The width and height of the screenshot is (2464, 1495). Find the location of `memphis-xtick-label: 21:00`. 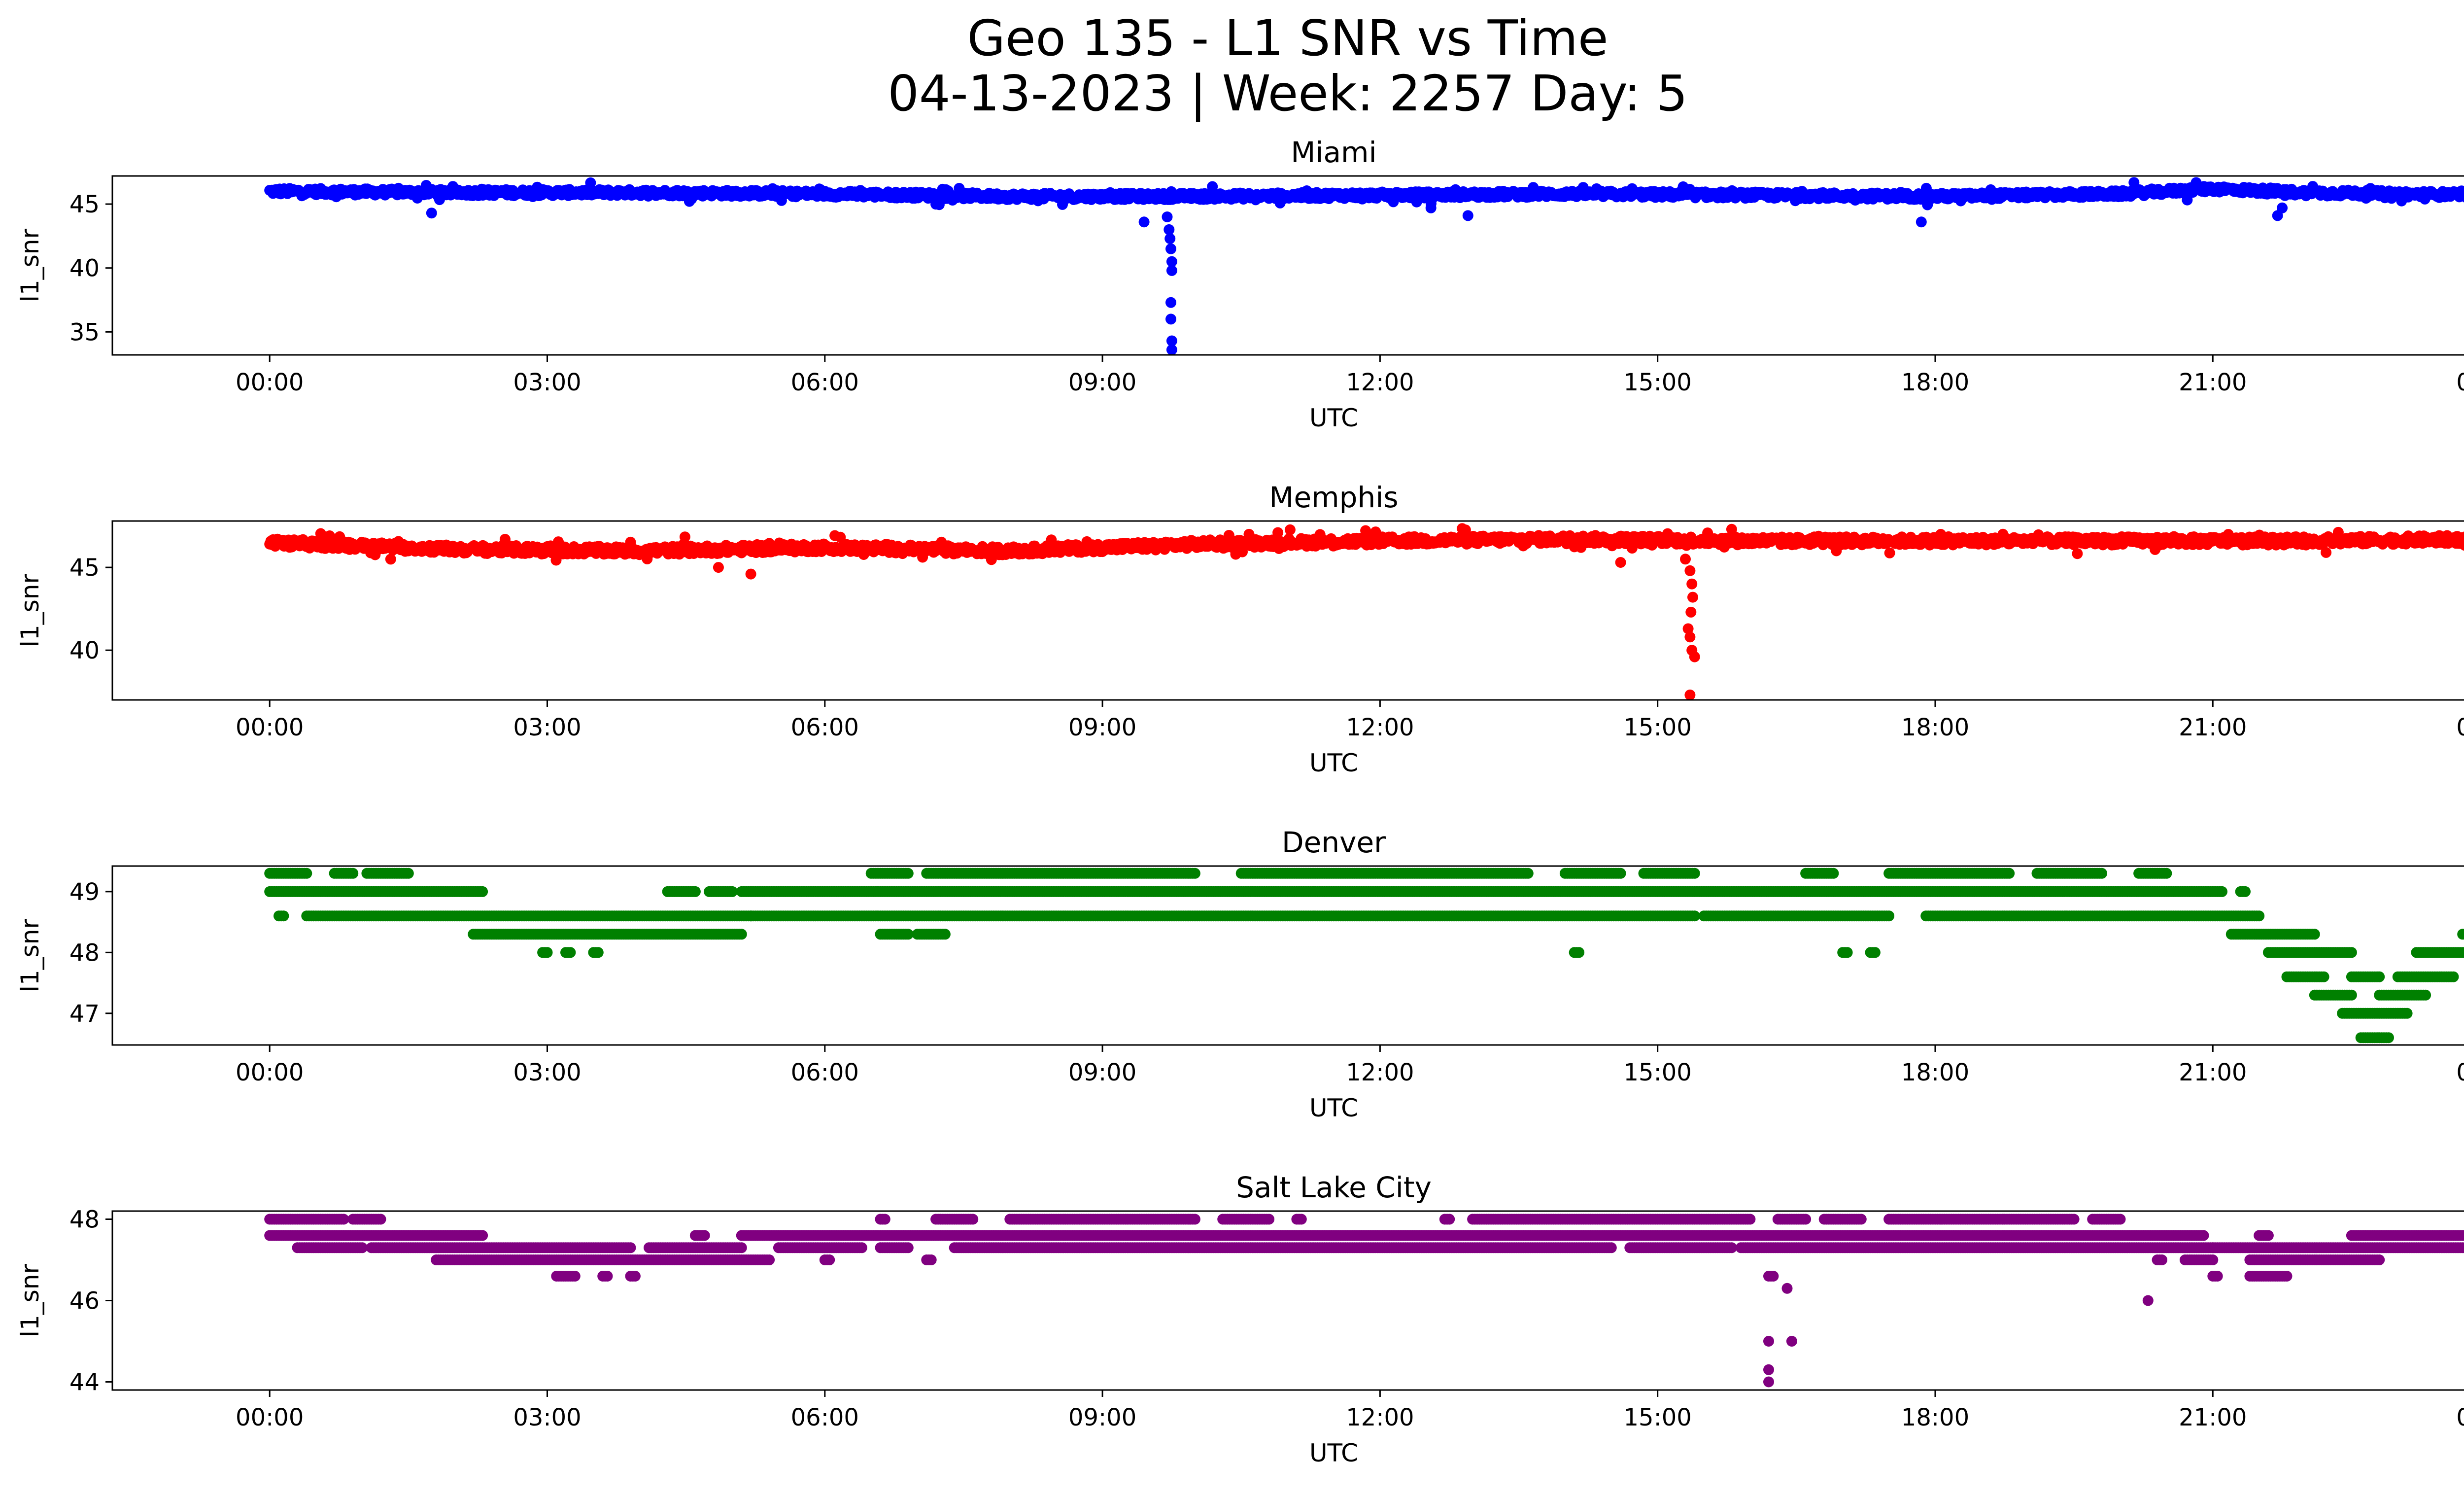

memphis-xtick-label: 21:00 is located at coordinates (2213, 727).